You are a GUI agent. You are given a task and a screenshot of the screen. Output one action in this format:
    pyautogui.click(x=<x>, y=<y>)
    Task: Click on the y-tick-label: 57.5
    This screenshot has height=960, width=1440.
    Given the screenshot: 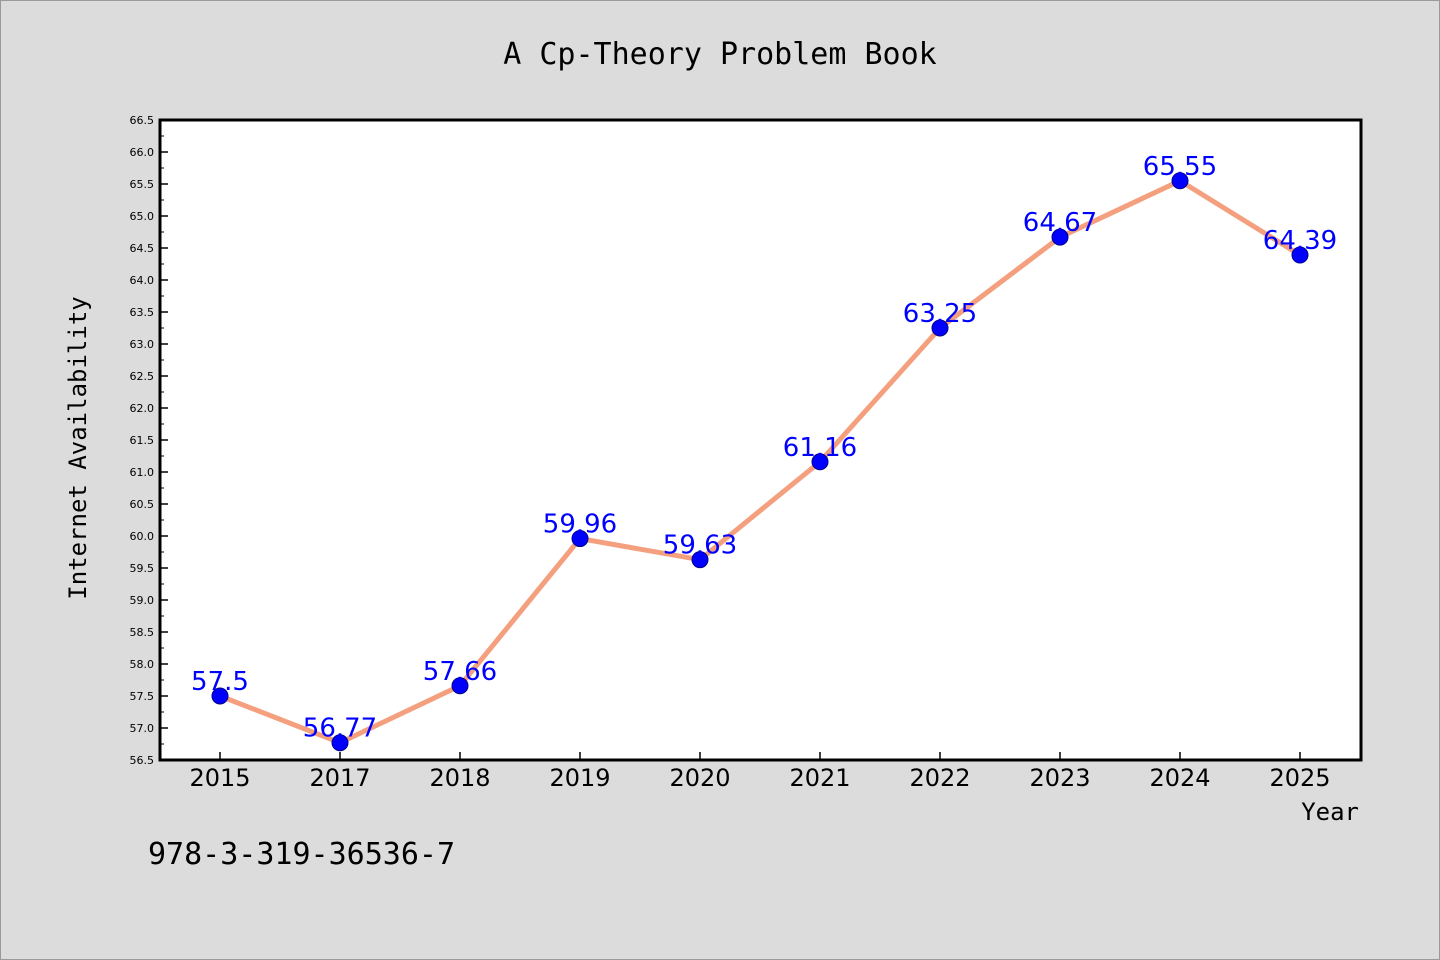 What is the action you would take?
    pyautogui.click(x=142, y=696)
    